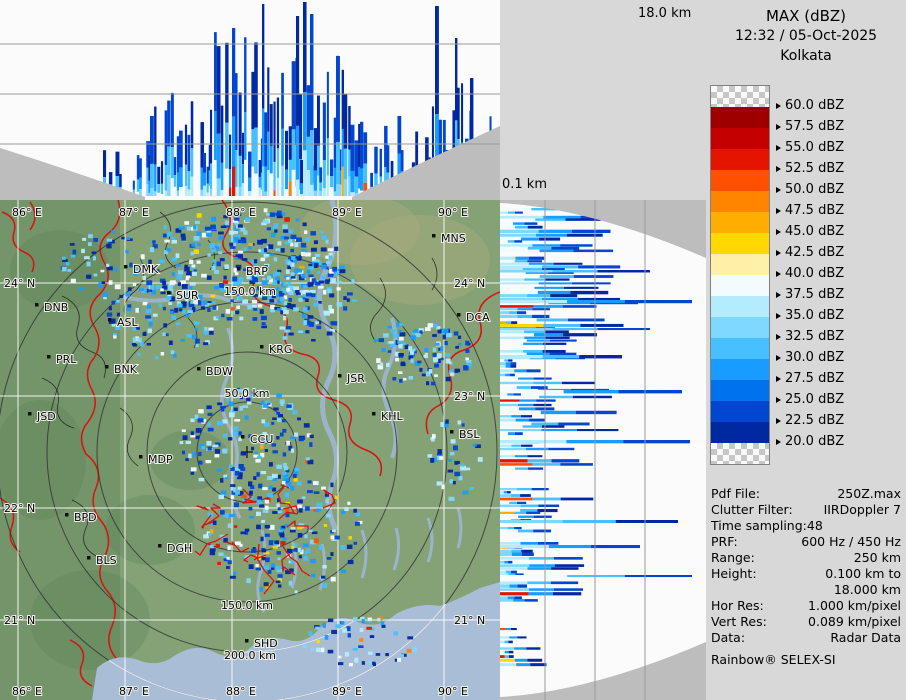  Describe the element at coordinates (46, 416) in the screenshot. I see `city-label: JSD` at that location.